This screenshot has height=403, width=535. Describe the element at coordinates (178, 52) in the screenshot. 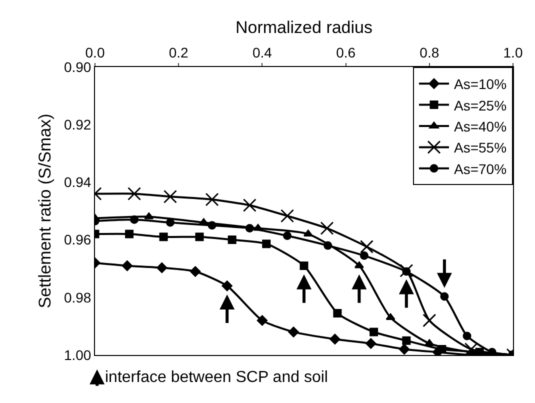

I see `x-tick-label: 0.2` at that location.